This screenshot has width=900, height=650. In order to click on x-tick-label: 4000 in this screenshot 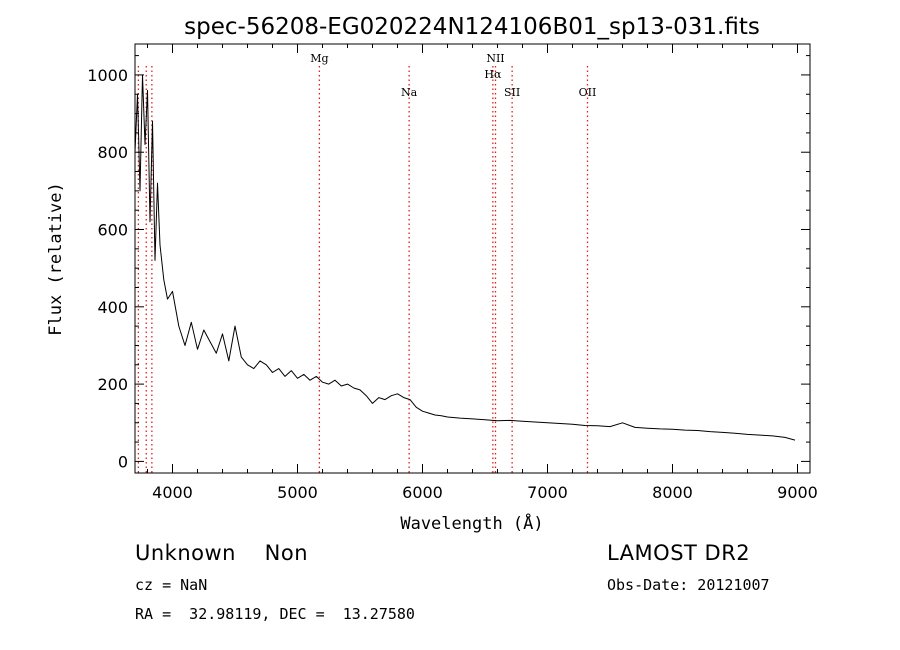, I will do `click(172, 492)`.